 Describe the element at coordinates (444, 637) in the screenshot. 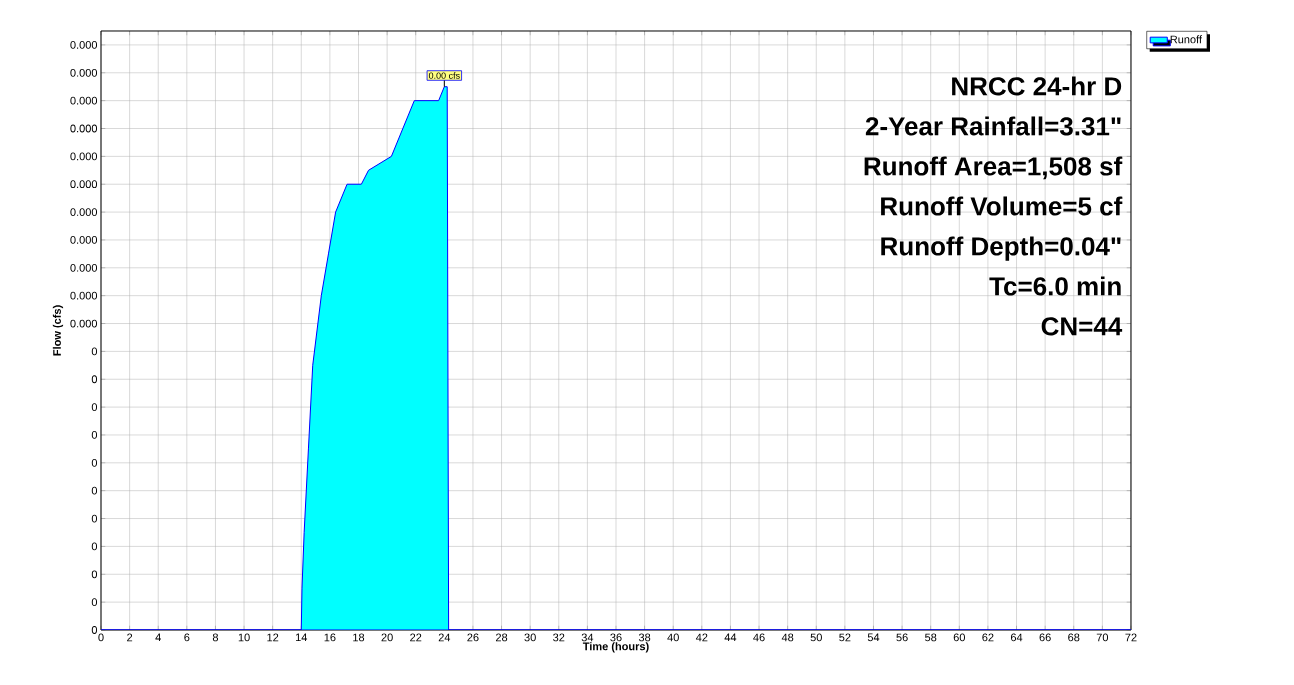

I see `x-tick-label: 24` at that location.